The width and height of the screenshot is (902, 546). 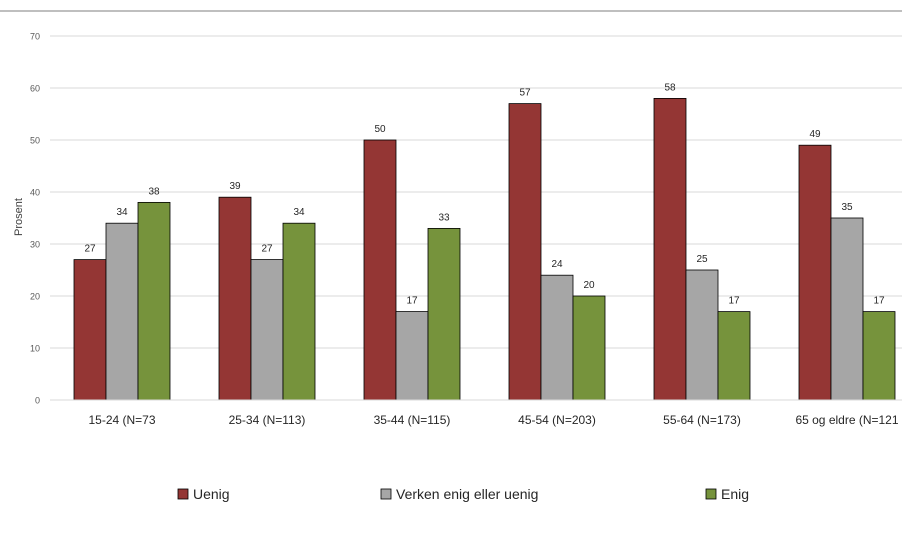 What do you see at coordinates (735, 494) in the screenshot?
I see `legend-label: Enig` at bounding box center [735, 494].